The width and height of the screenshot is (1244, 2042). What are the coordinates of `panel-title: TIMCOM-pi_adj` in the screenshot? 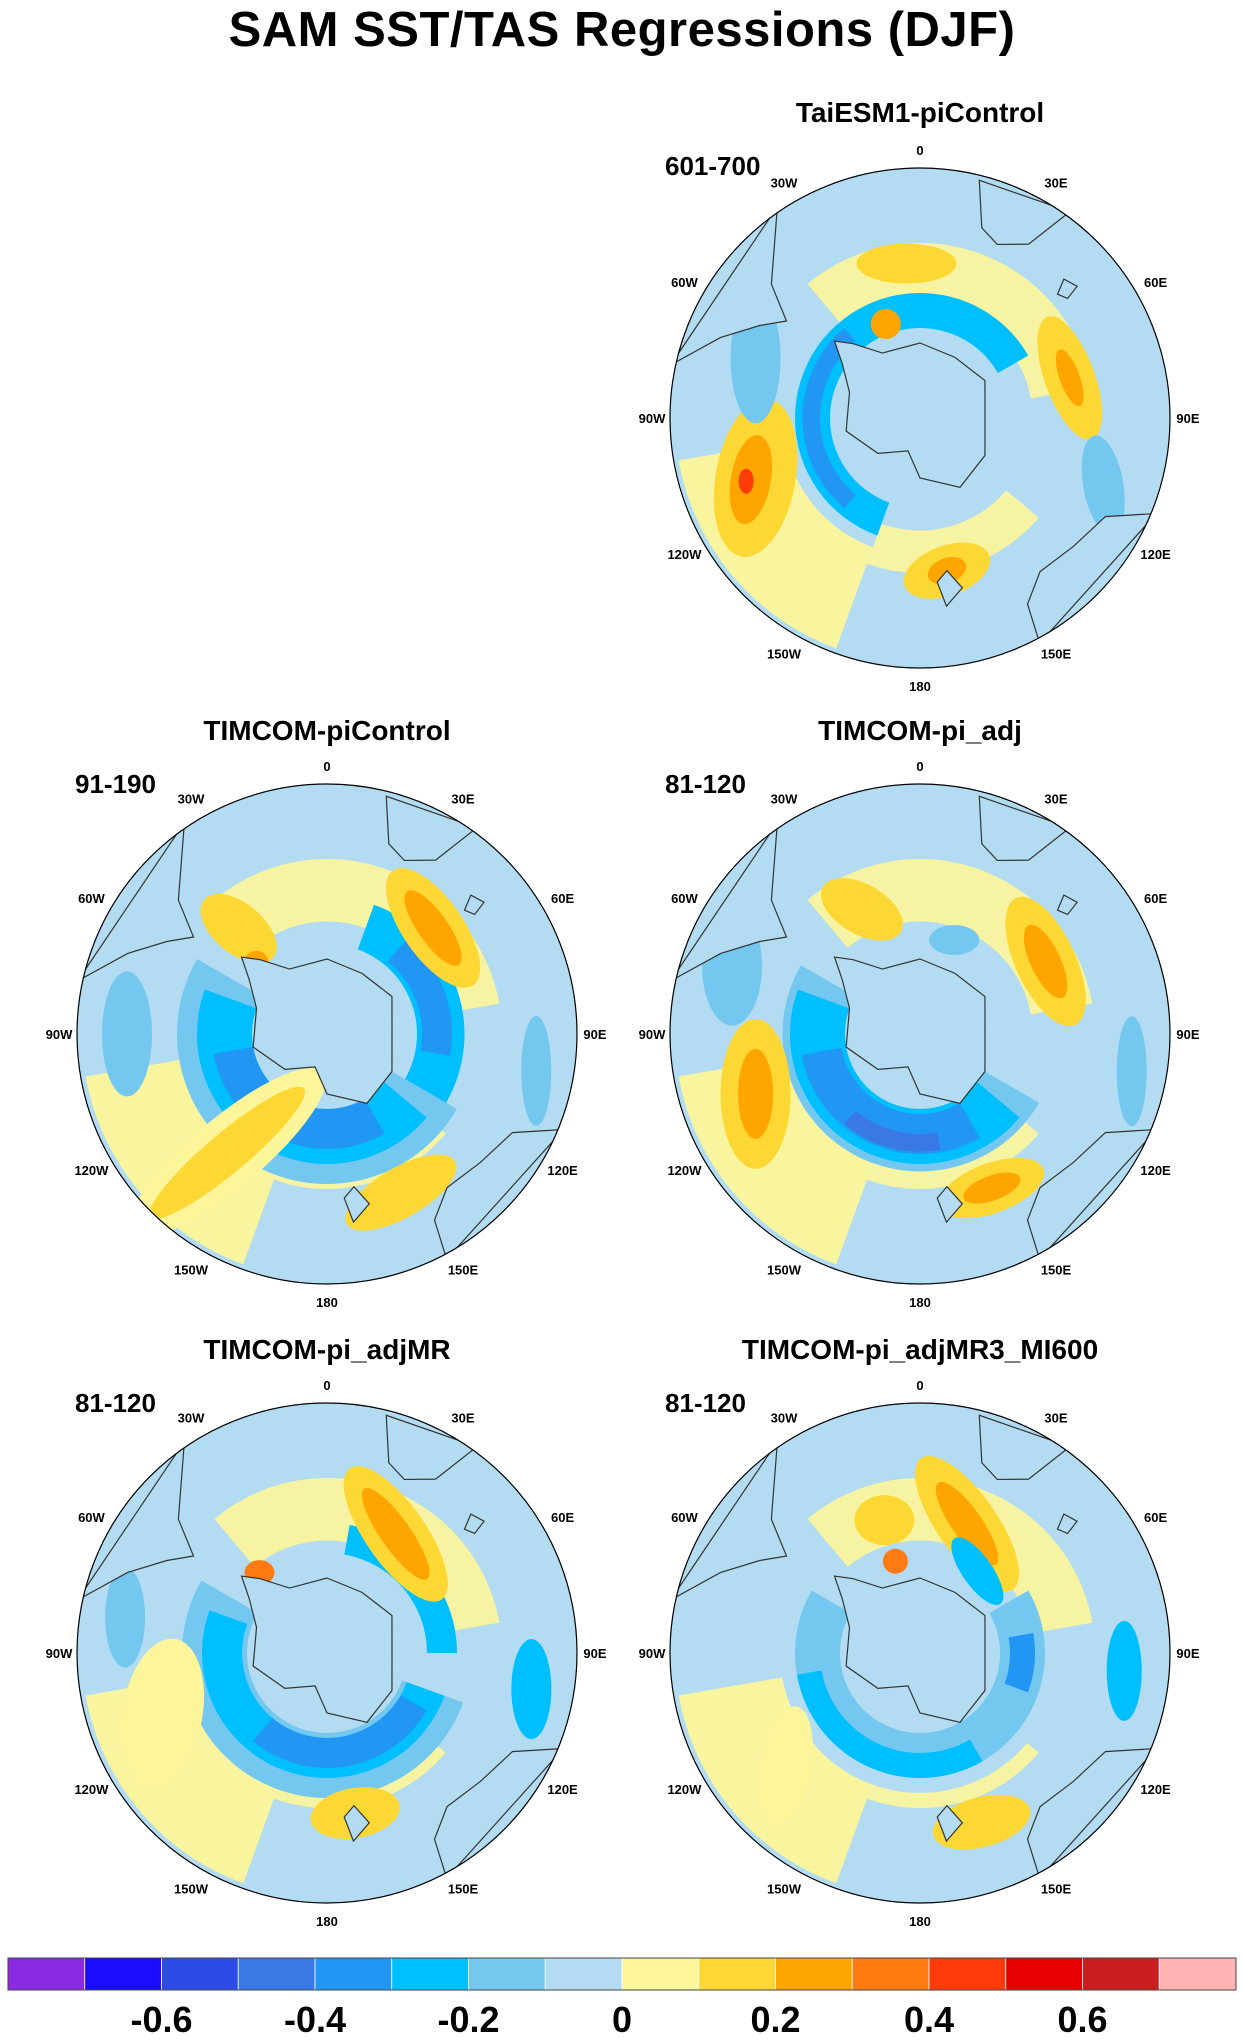 It's located at (920, 730).